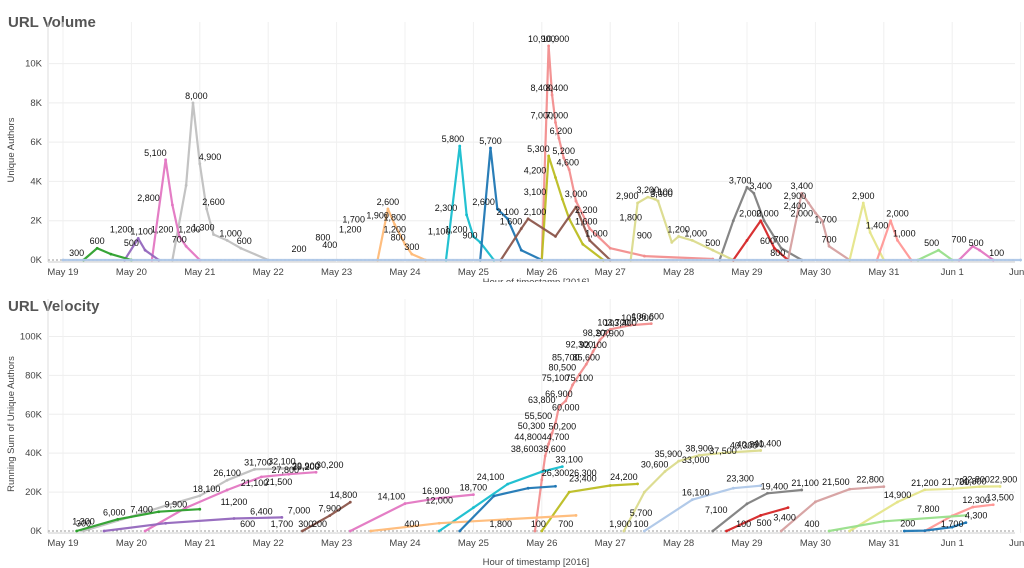 The image size is (1024, 568). Describe the element at coordinates (556, 437) in the screenshot. I see `data-label: 44,700` at that location.